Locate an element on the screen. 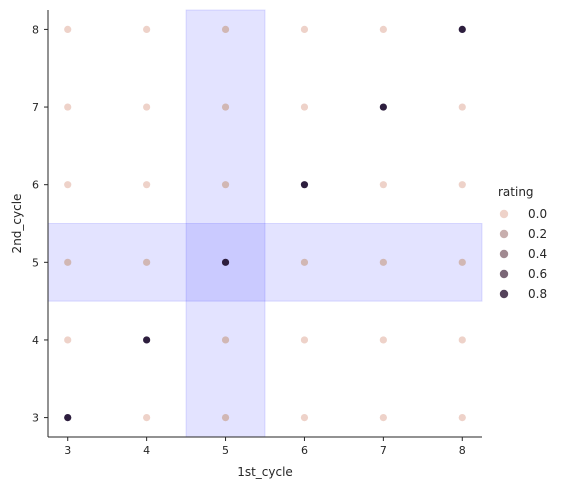 The height and width of the screenshot is (494, 562). y-axis-ticks: 3 4 5 6 7 8 is located at coordinates (40, 224).